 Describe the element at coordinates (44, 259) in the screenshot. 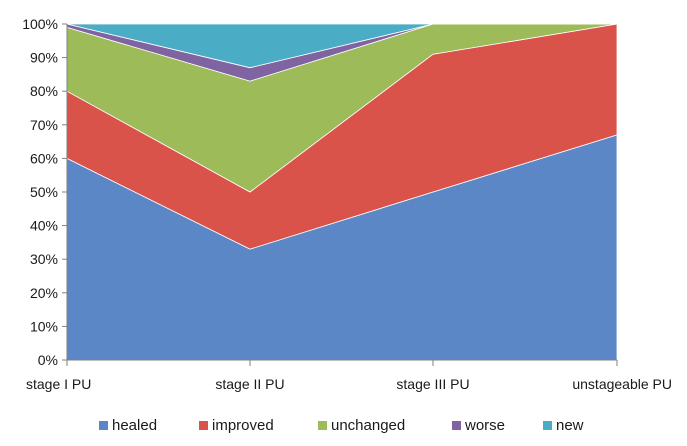

I see `y-tick-label: 30%` at that location.